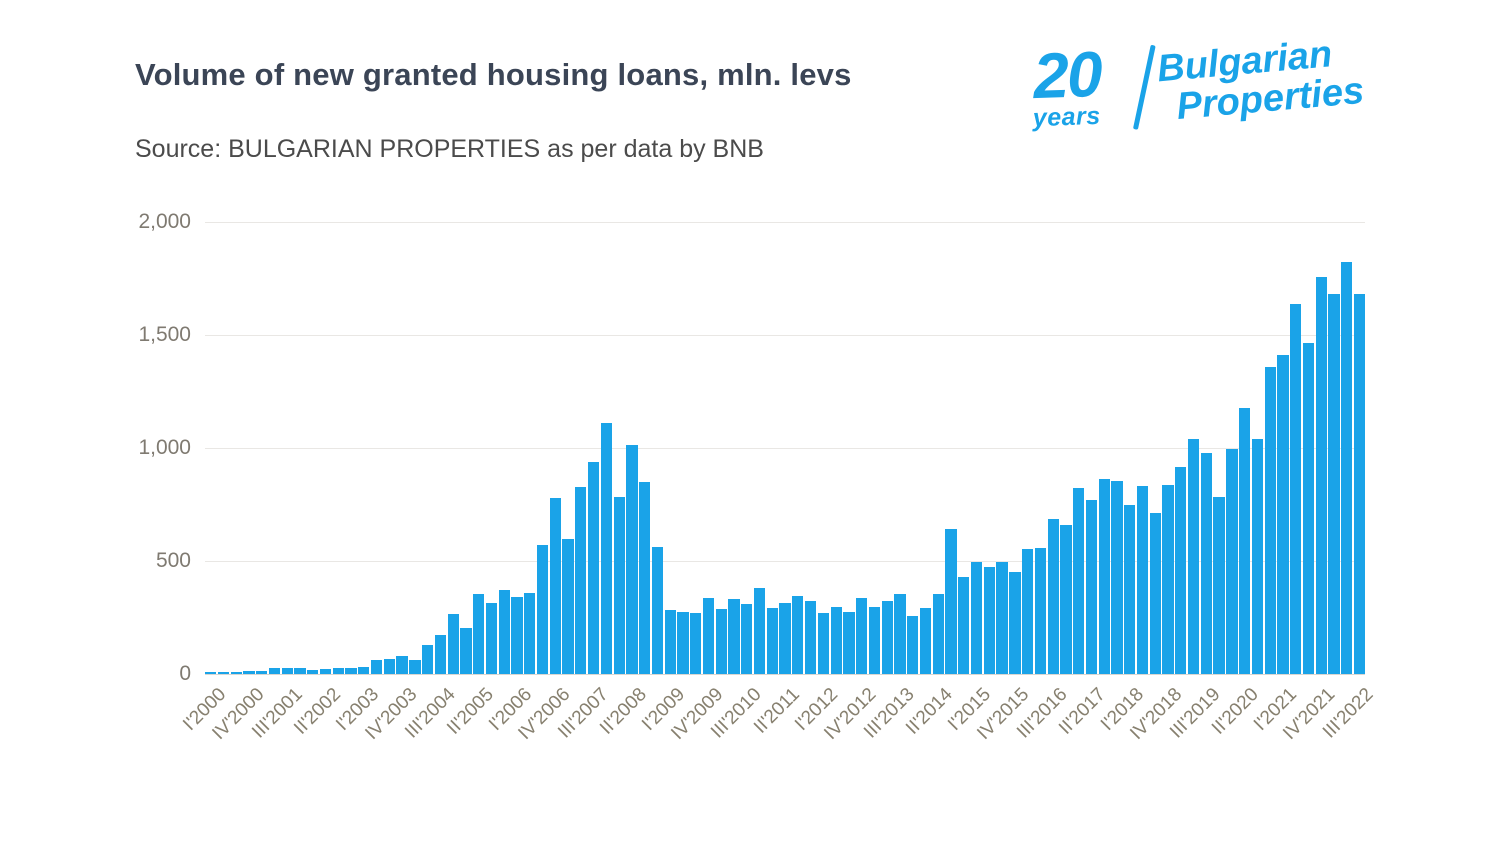 This screenshot has width=1500, height=844. Describe the element at coordinates (1067, 75) in the screenshot. I see `logo-20-text: 20` at that location.